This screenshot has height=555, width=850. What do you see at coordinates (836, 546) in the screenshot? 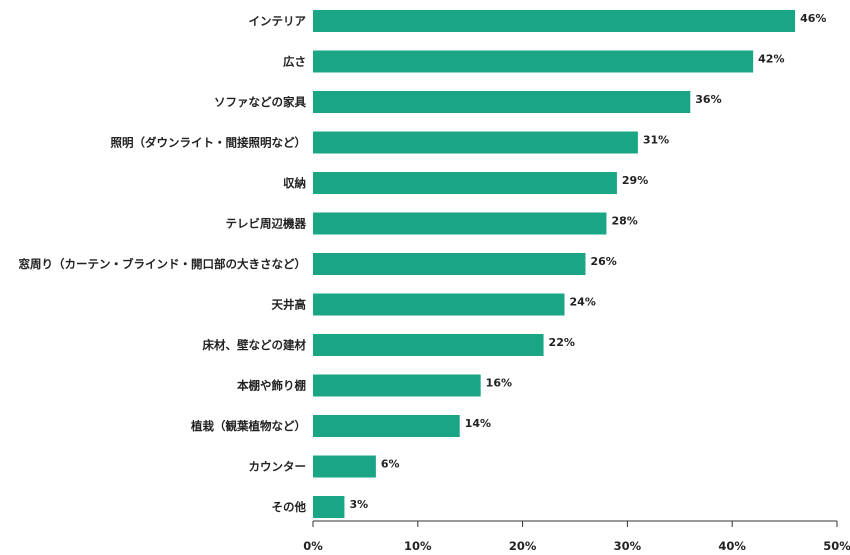
I see `x-tick-label: 50%` at bounding box center [836, 546].